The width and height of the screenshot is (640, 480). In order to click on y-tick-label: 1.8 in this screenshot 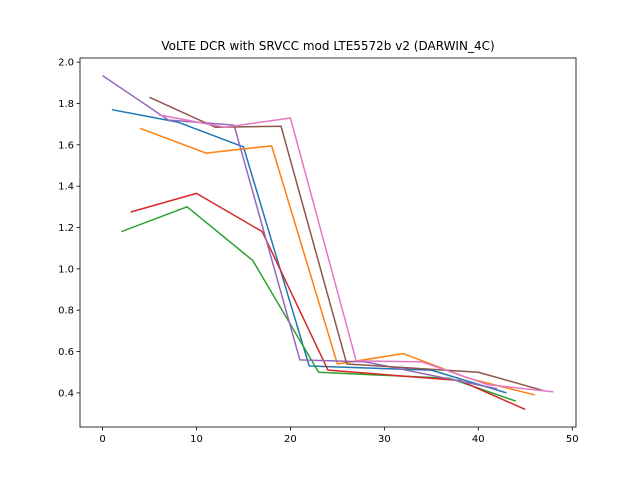, I will do `click(66, 104)`.